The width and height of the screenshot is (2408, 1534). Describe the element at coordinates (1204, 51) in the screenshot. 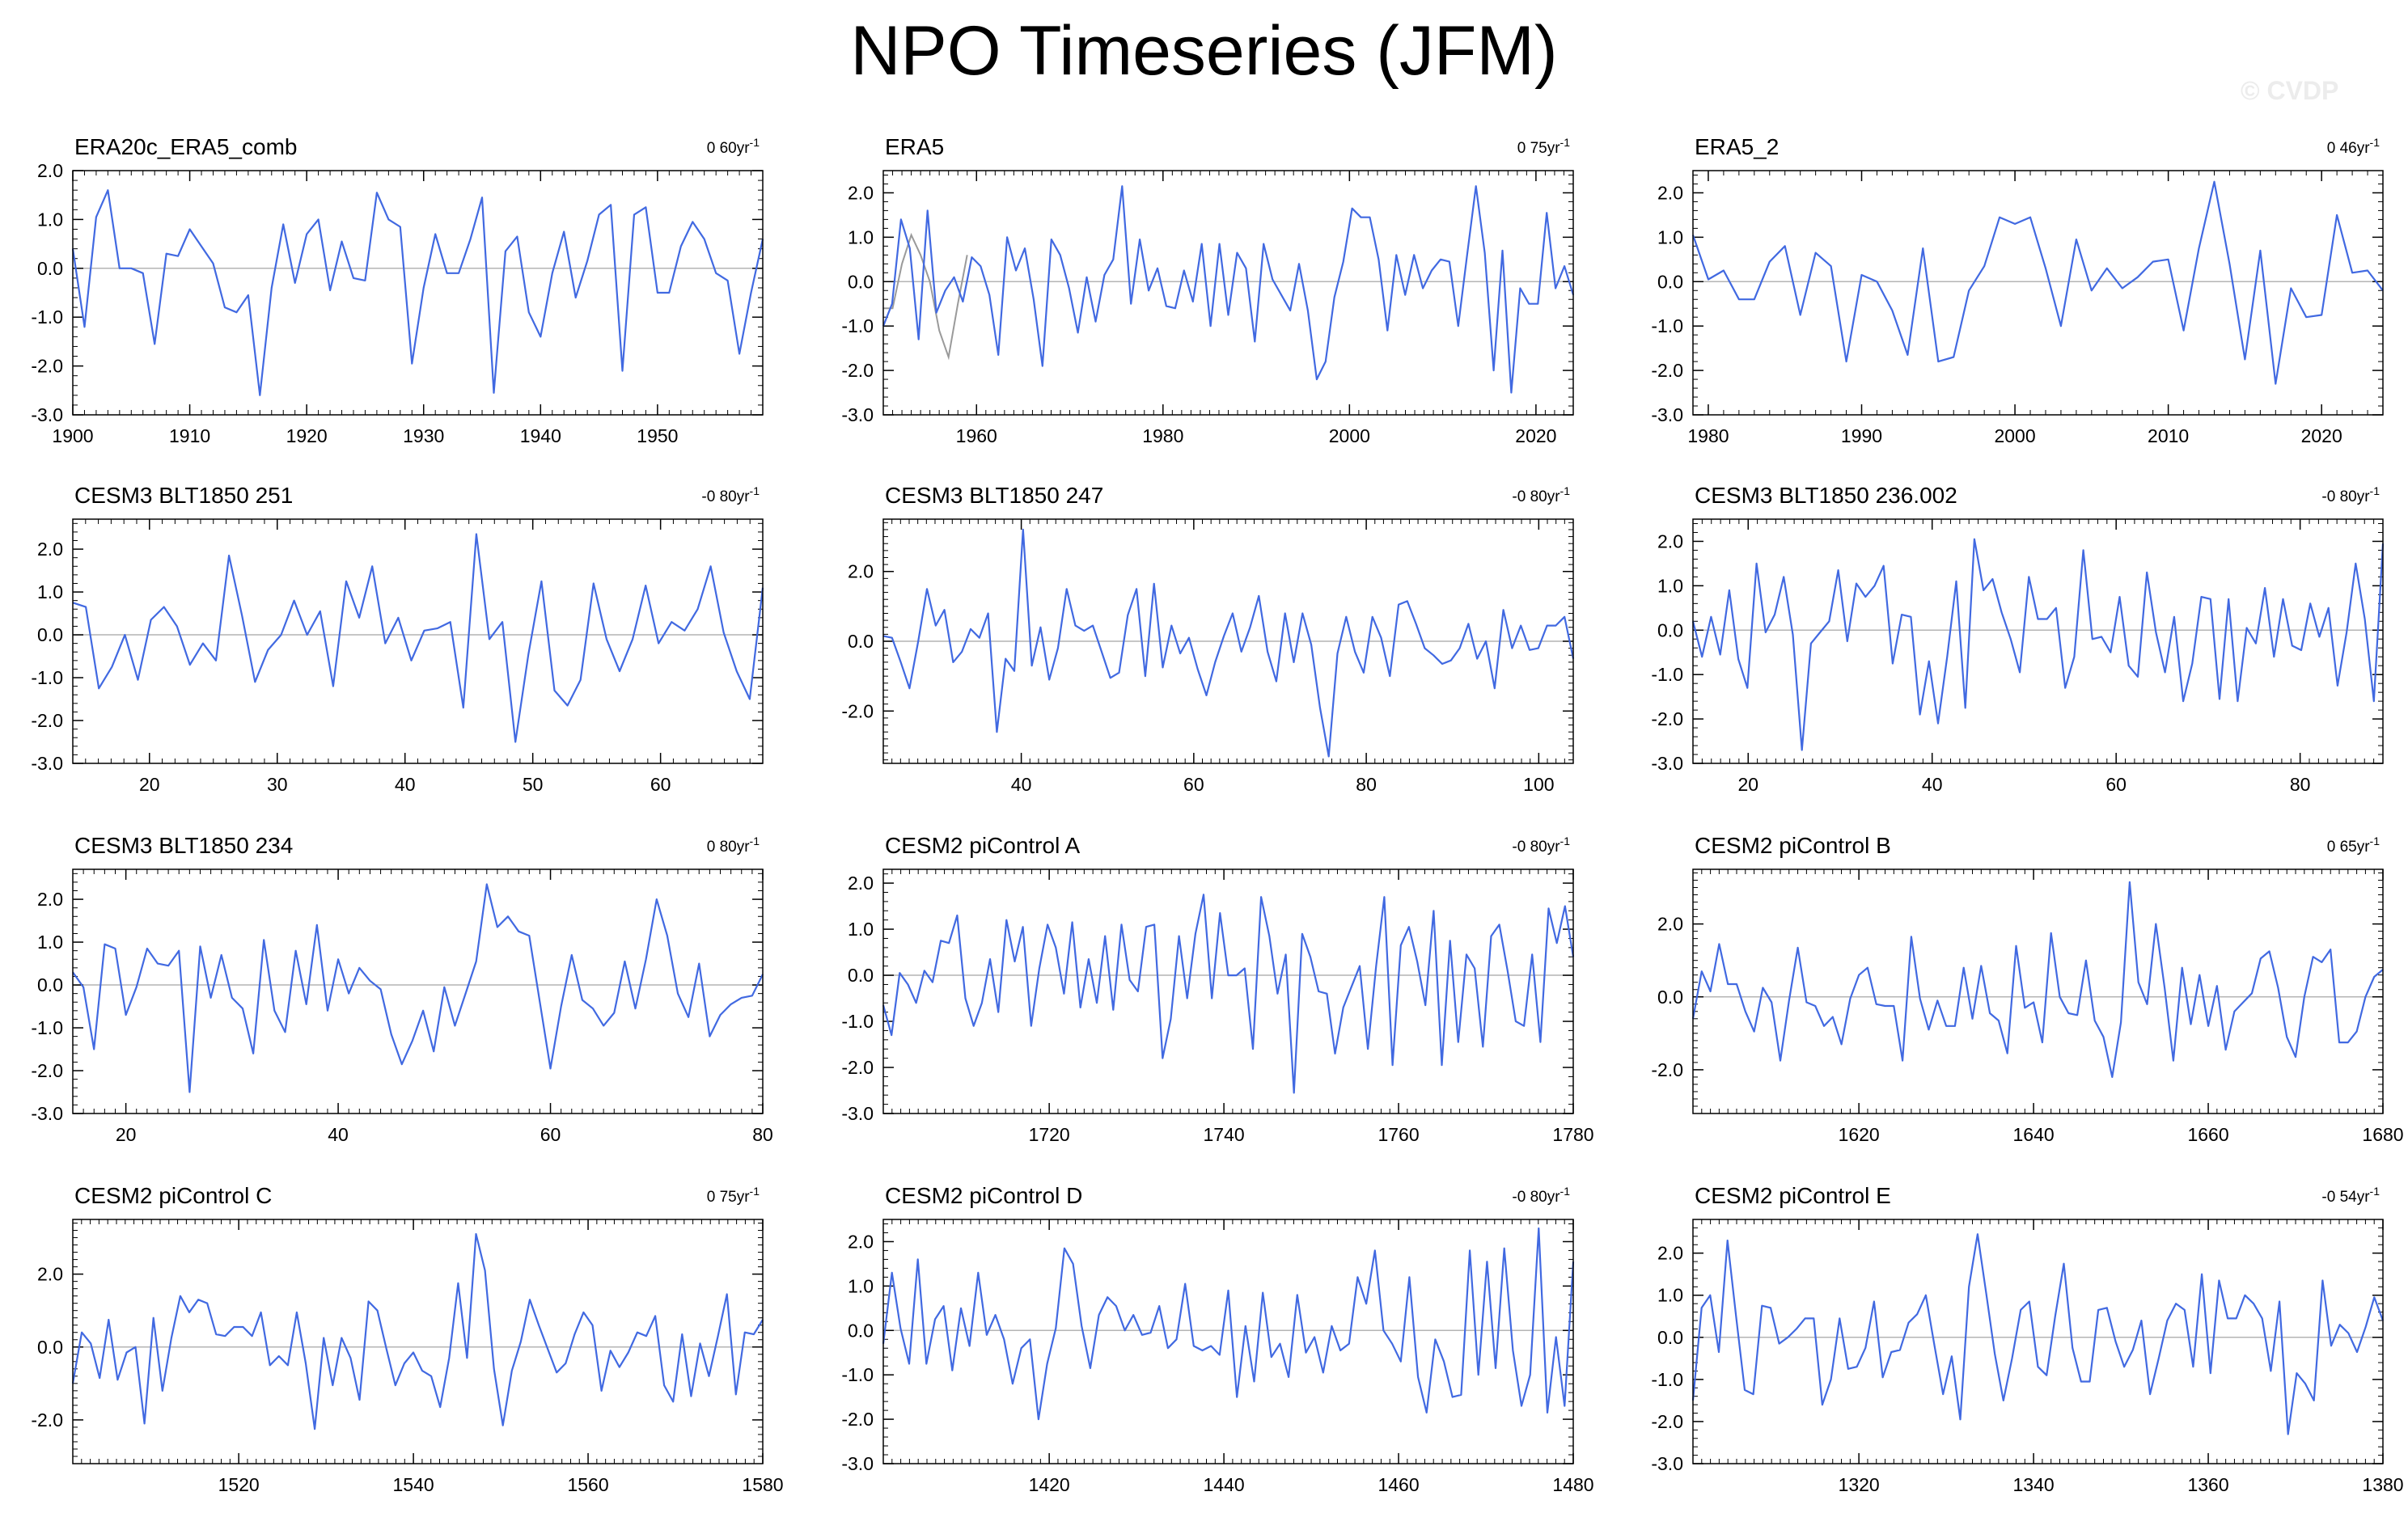

I see `page-title: NPO Timeseries (JFM)` at that location.